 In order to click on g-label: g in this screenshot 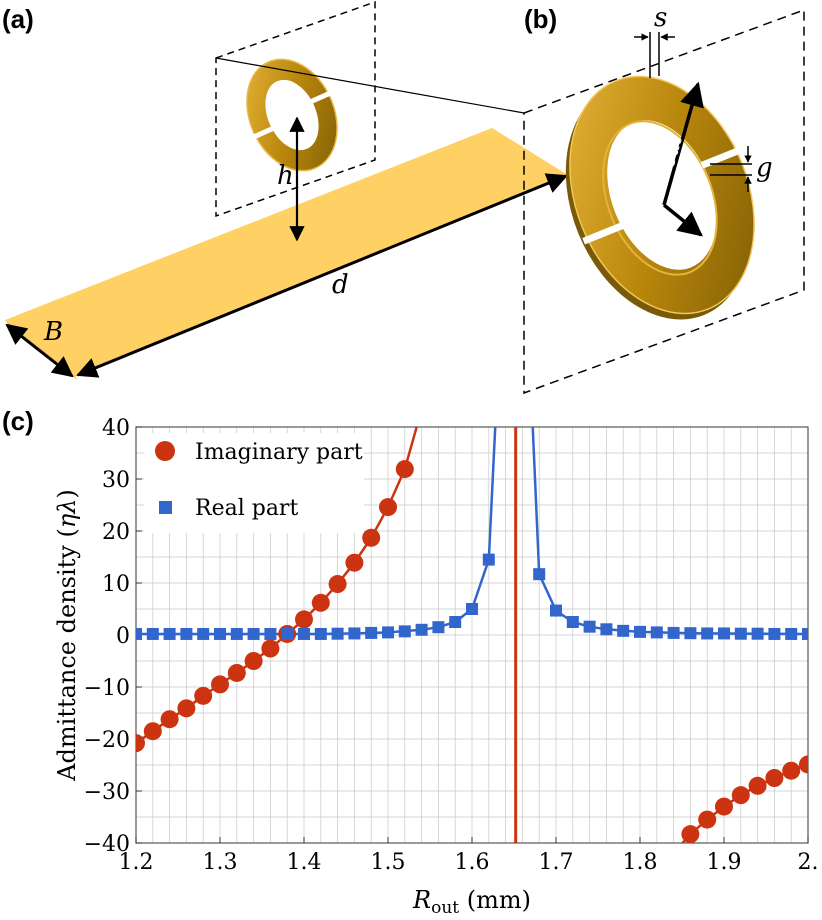, I will do `click(764, 168)`.